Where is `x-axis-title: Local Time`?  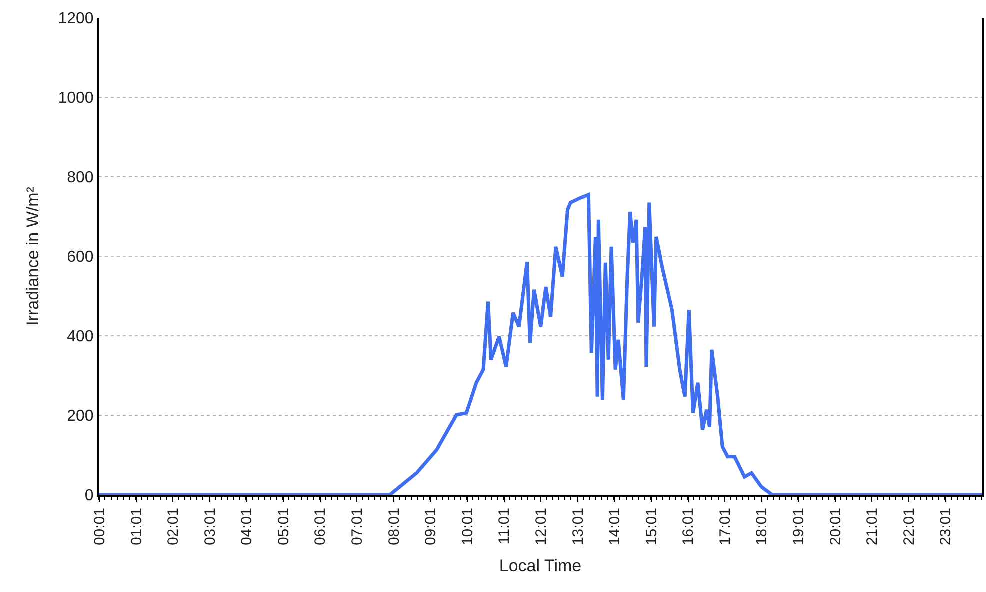
x-axis-title: Local Time is located at coordinates (540, 566).